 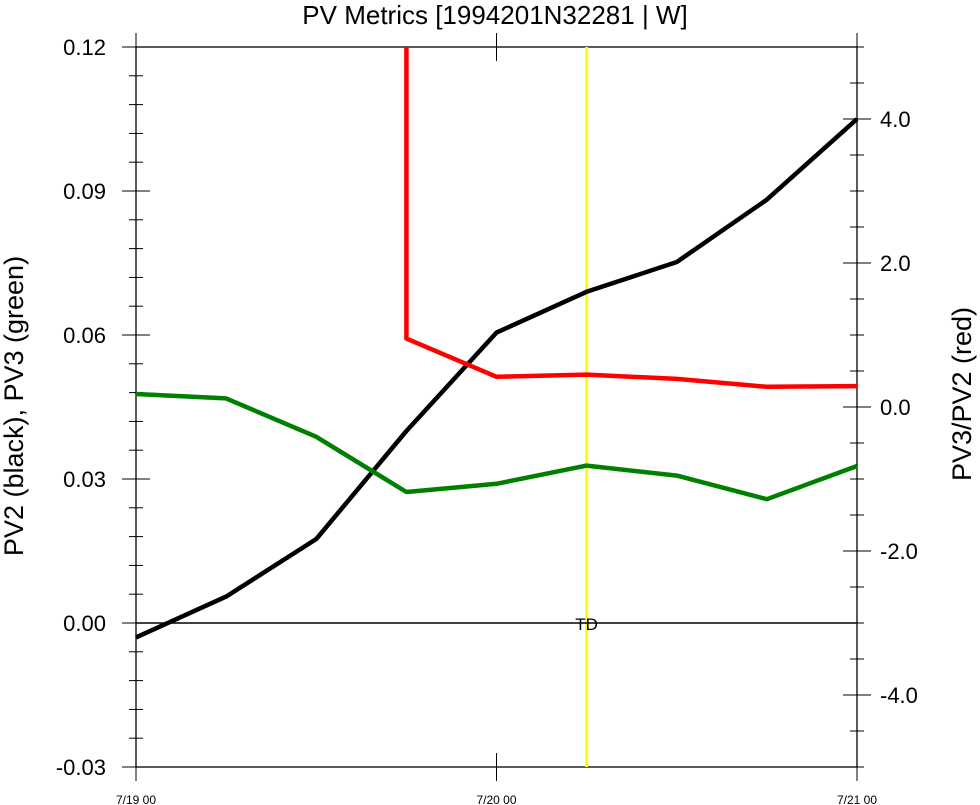 I want to click on y-tick-label: -0.03, so click(x=81, y=767).